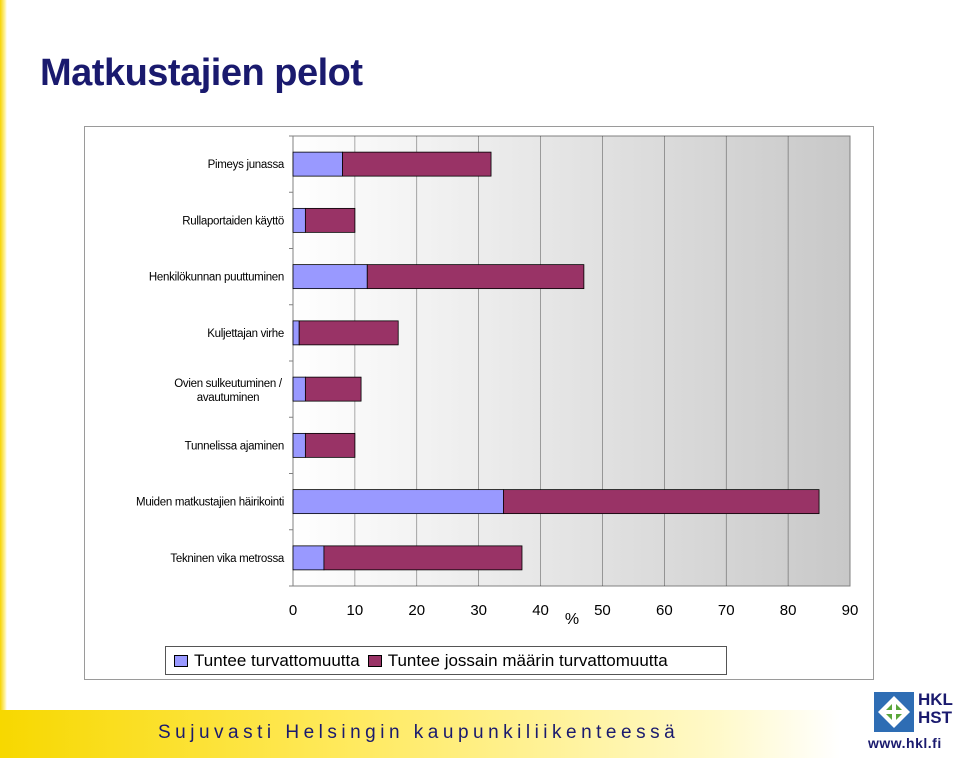 Image resolution: width=960 pixels, height=758 pixels. Describe the element at coordinates (227, 559) in the screenshot. I see `category-label: Tekninen vika metrossa` at that location.